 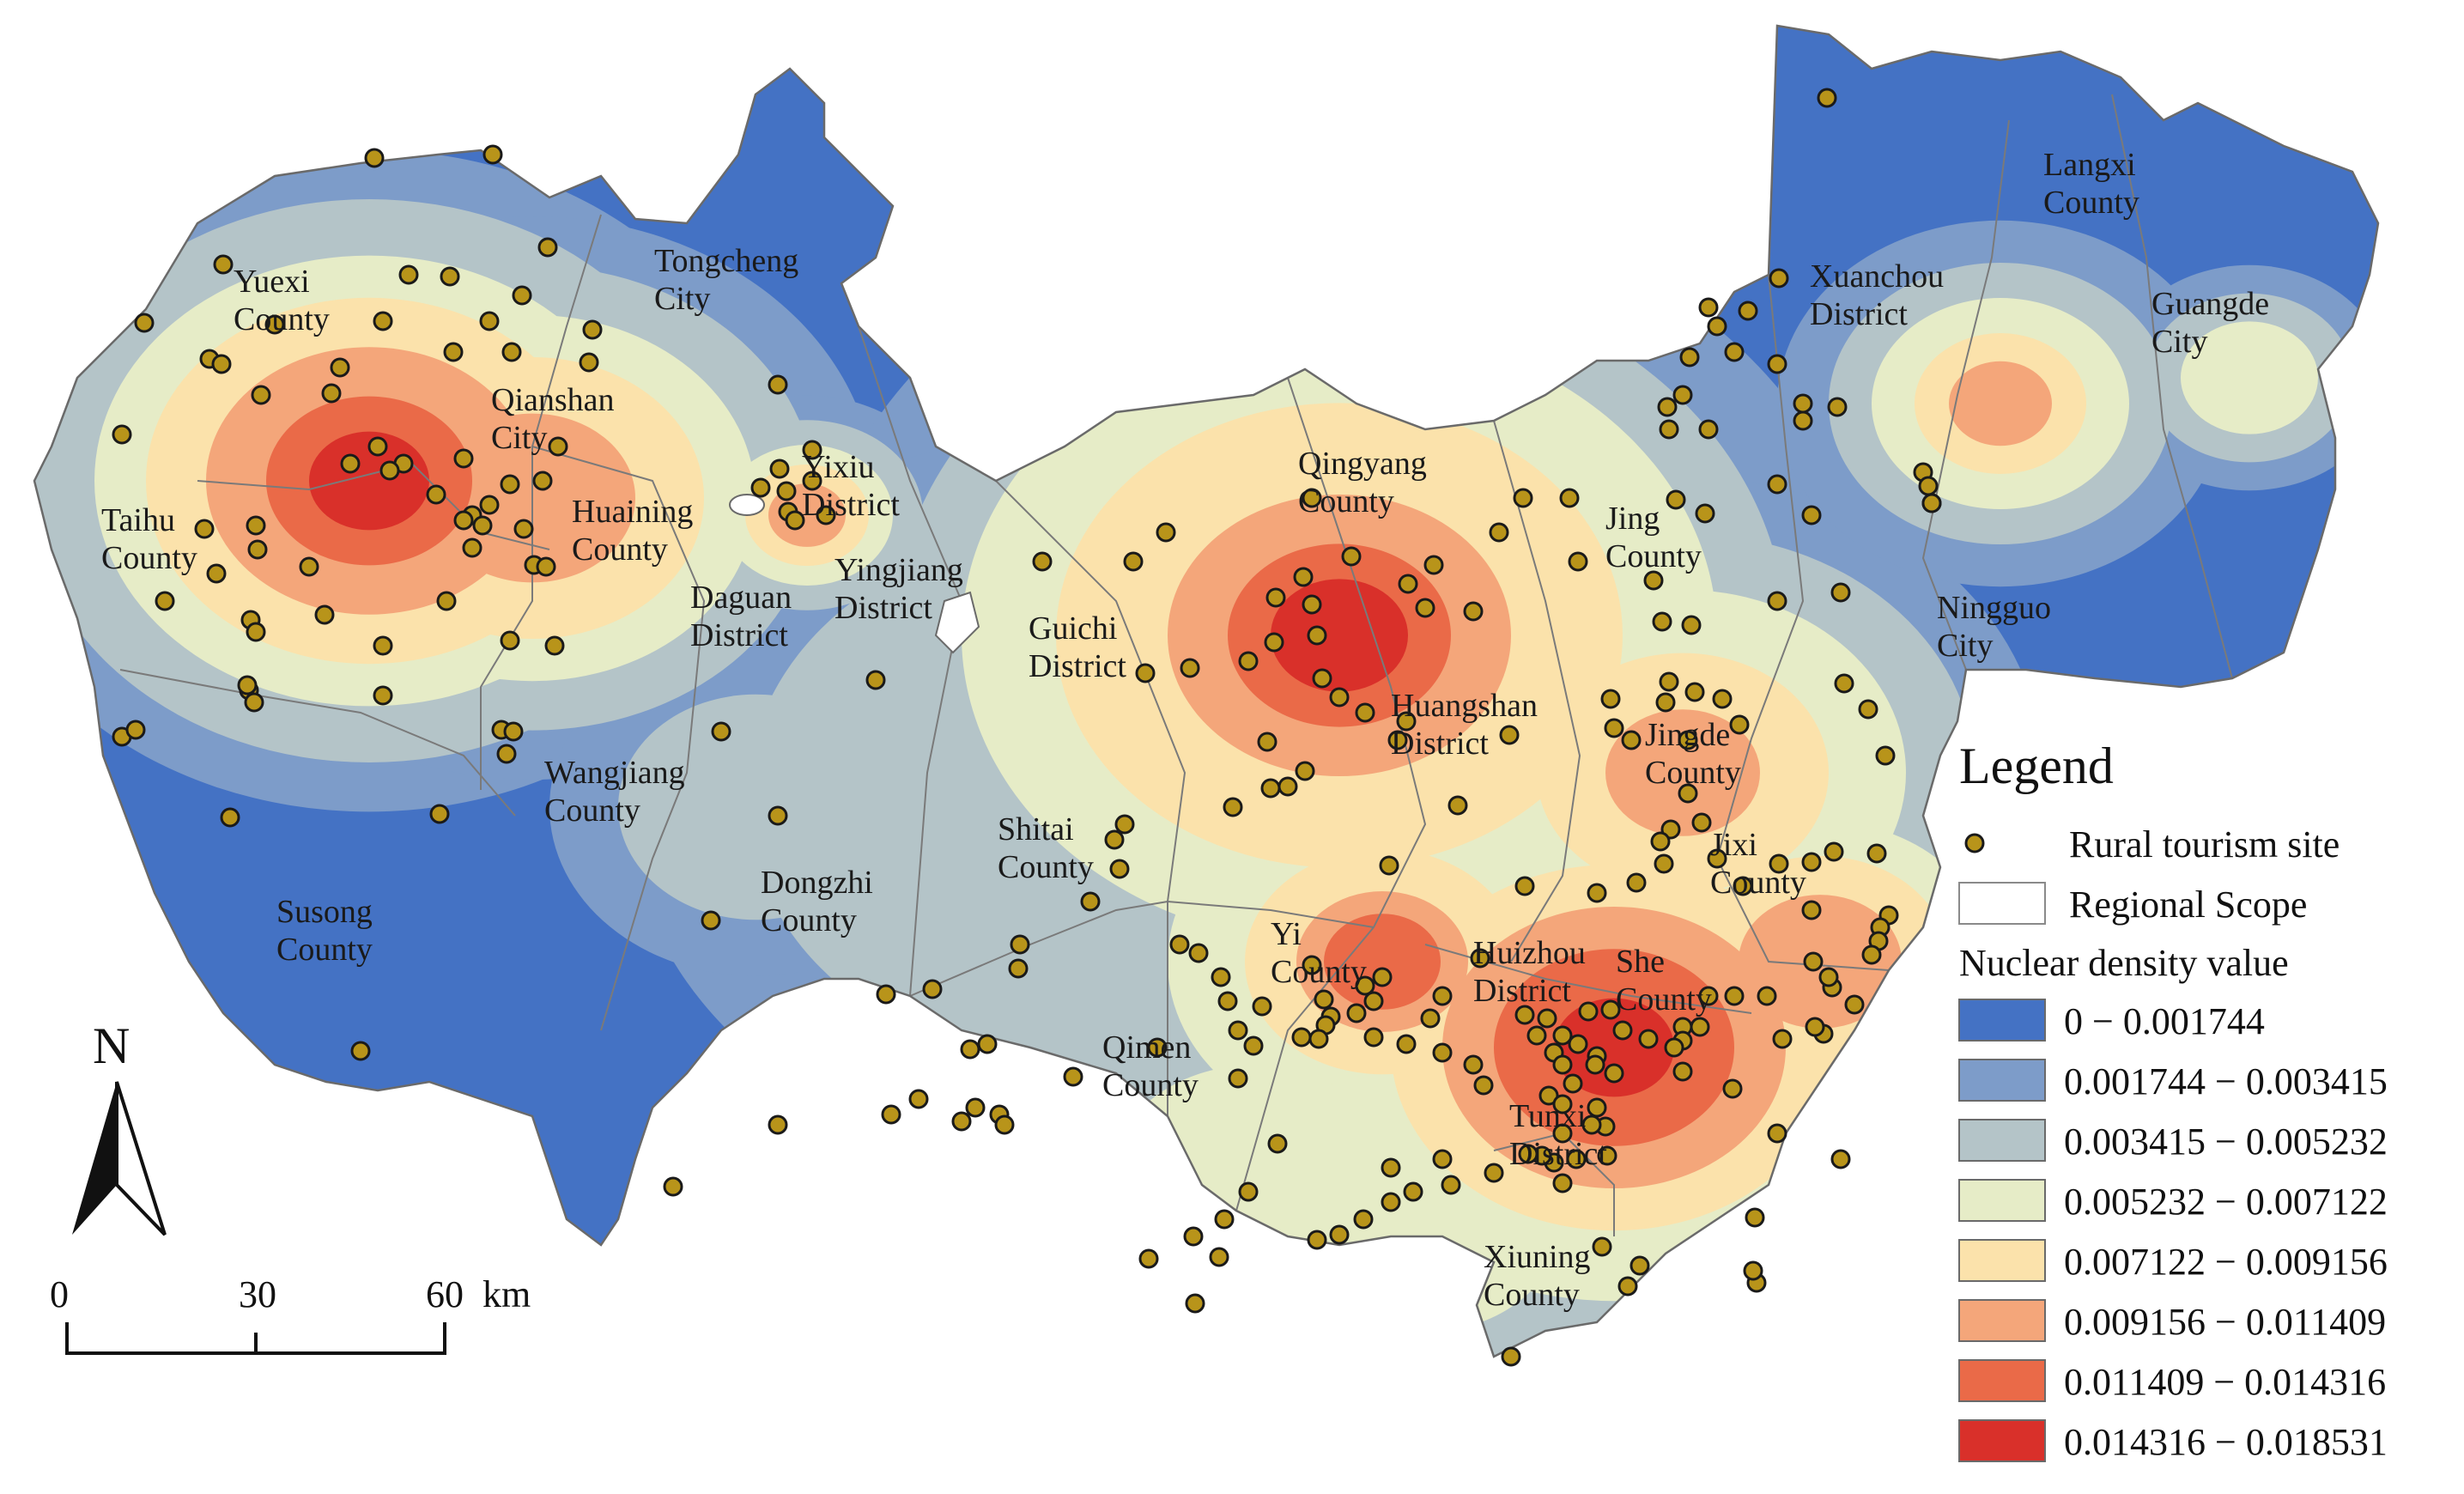 What do you see at coordinates (898, 589) in the screenshot?
I see `region-label-yingjiang: Yingjiang District` at bounding box center [898, 589].